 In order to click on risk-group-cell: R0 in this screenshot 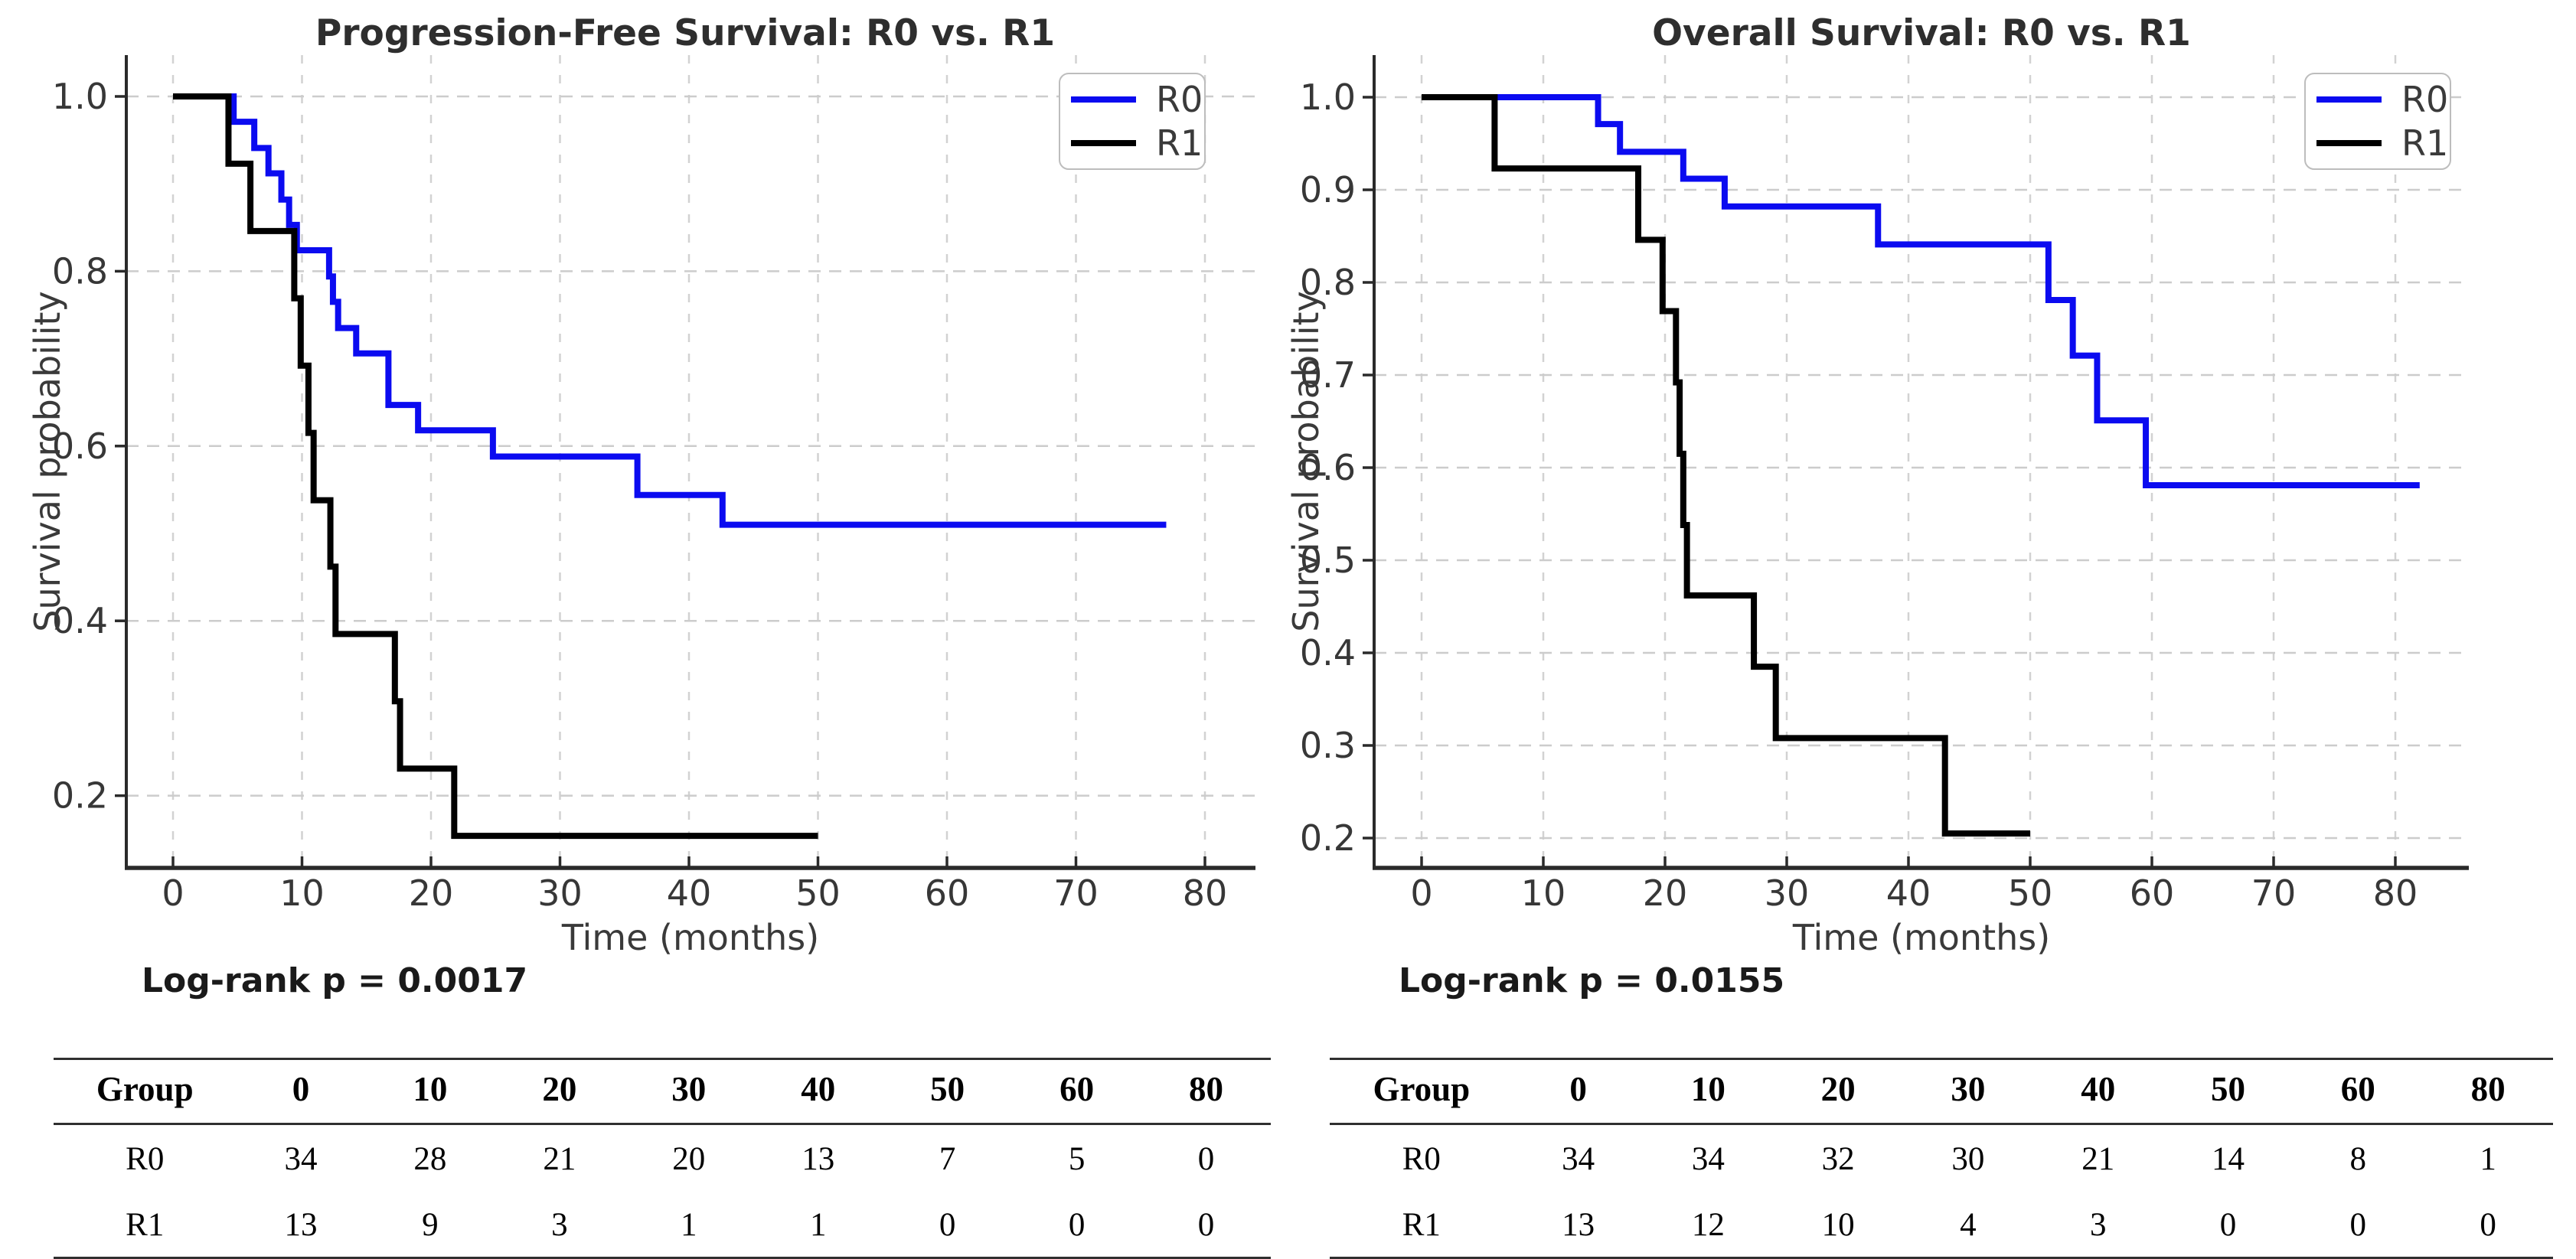, I will do `click(1421, 1159)`.